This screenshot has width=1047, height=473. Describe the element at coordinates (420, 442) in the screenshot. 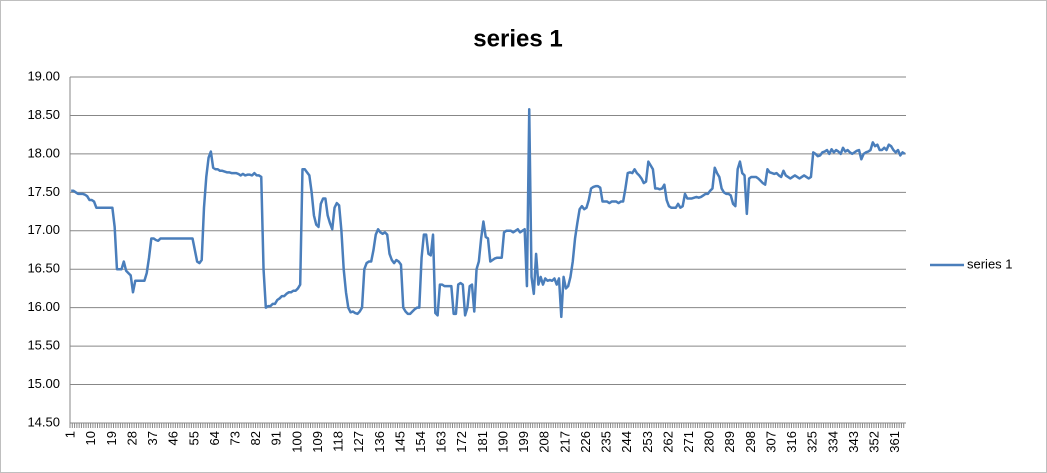

I see `x-tick-label: 154` at that location.